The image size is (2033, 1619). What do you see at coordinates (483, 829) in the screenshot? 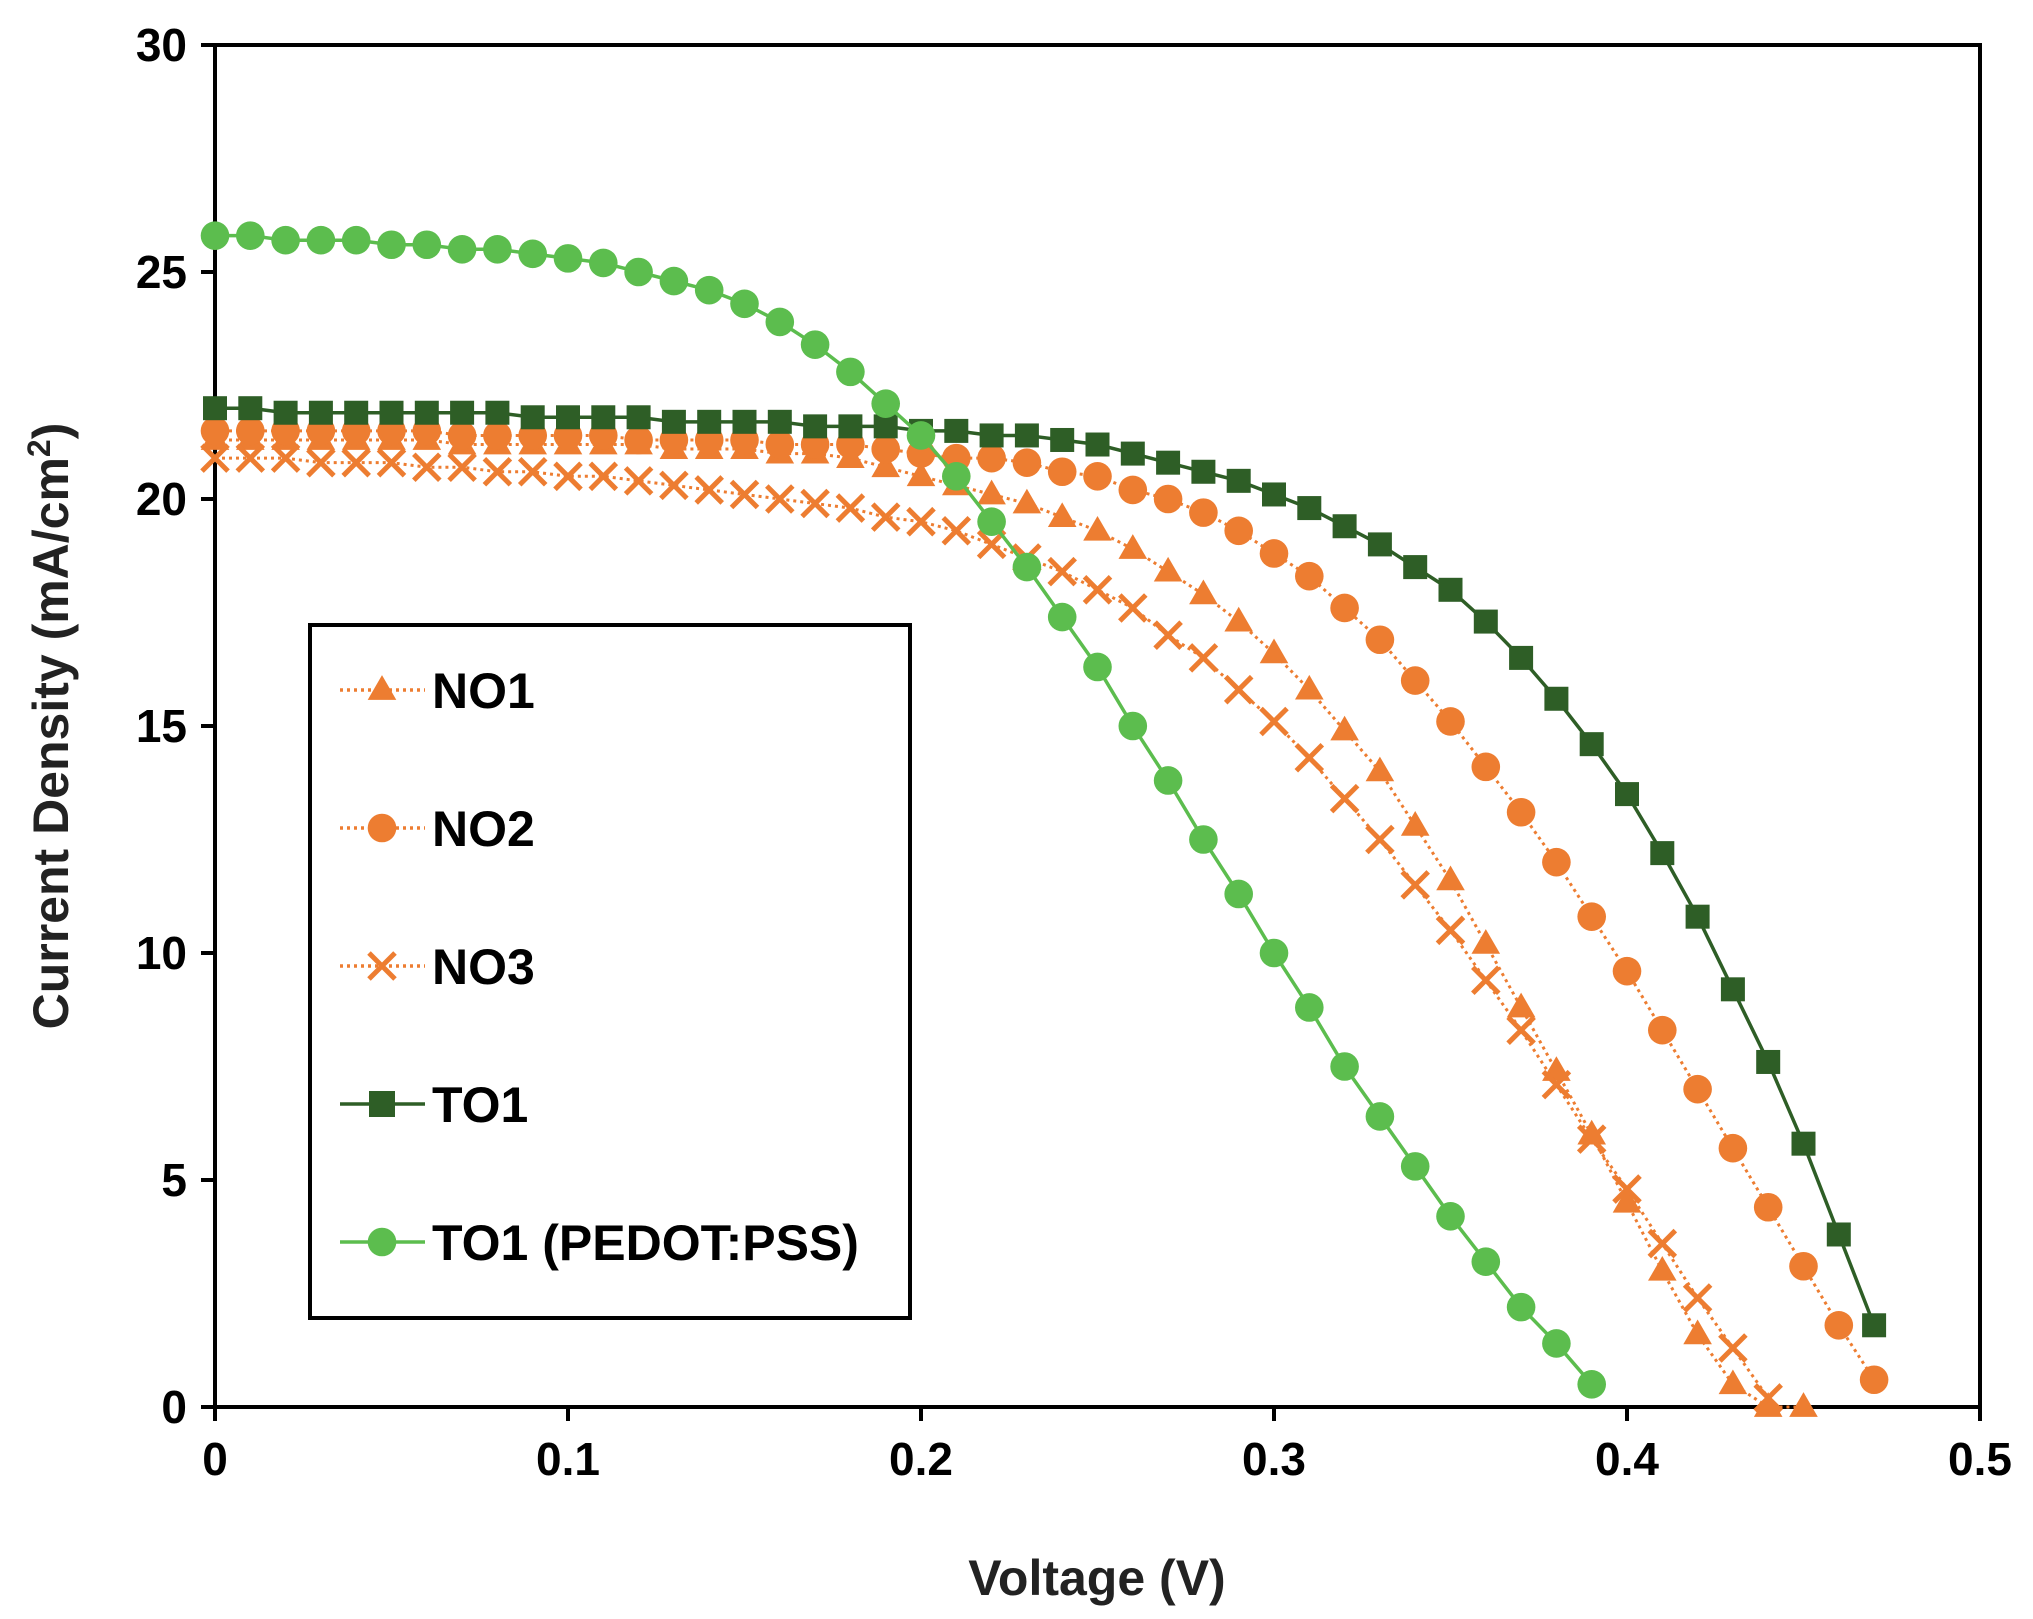
I see `legend-label: NO2` at bounding box center [483, 829].